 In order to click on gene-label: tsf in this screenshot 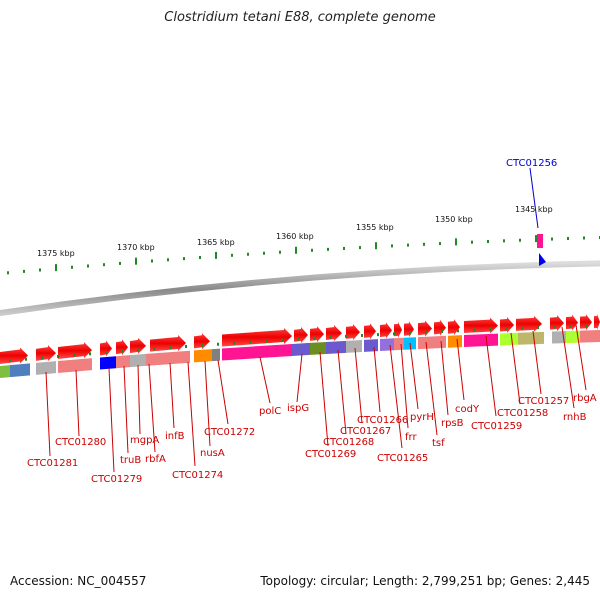, I will do `click(438, 443)`.